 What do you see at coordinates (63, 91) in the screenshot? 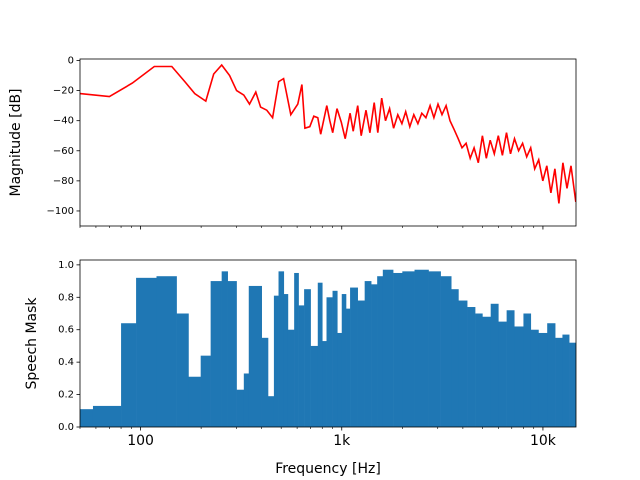
I see `y-tick-label: −20` at bounding box center [63, 91].